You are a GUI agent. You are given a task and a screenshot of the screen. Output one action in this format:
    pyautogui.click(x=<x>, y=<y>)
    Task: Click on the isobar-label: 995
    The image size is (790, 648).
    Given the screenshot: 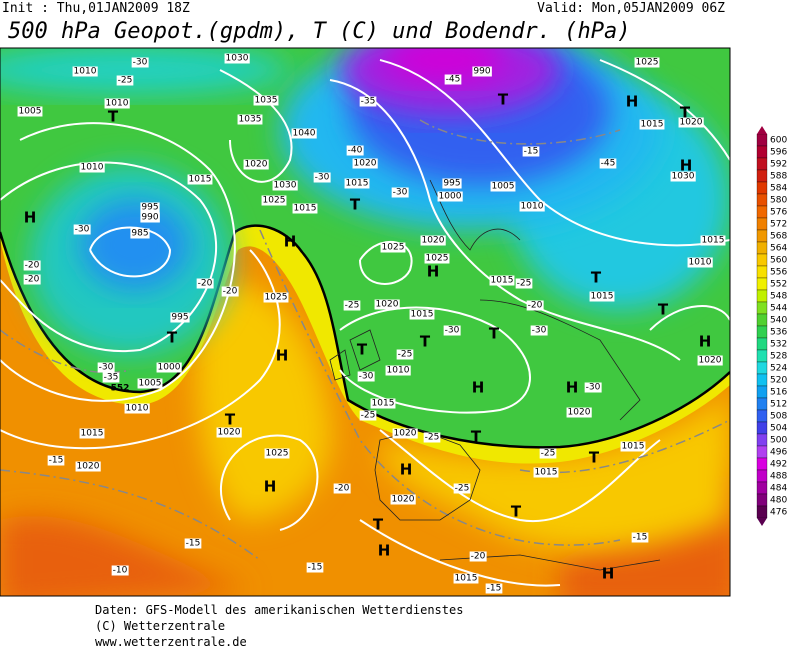 What is the action you would take?
    pyautogui.click(x=149, y=208)
    